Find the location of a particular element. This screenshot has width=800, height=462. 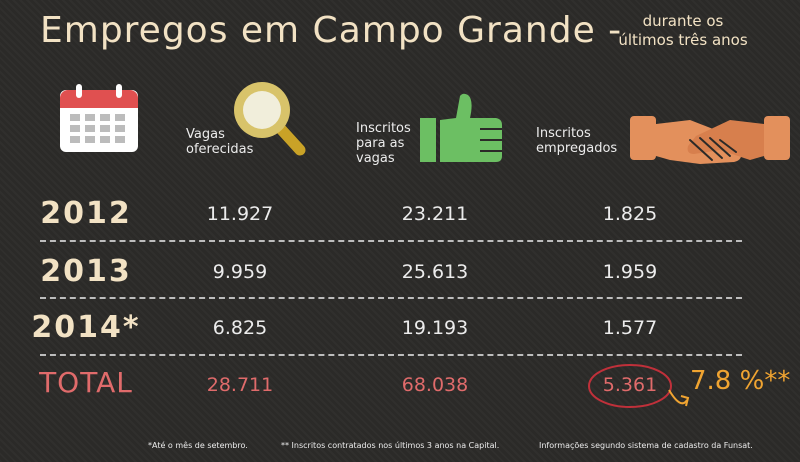

magnifier-icon is located at coordinates (270, 119).